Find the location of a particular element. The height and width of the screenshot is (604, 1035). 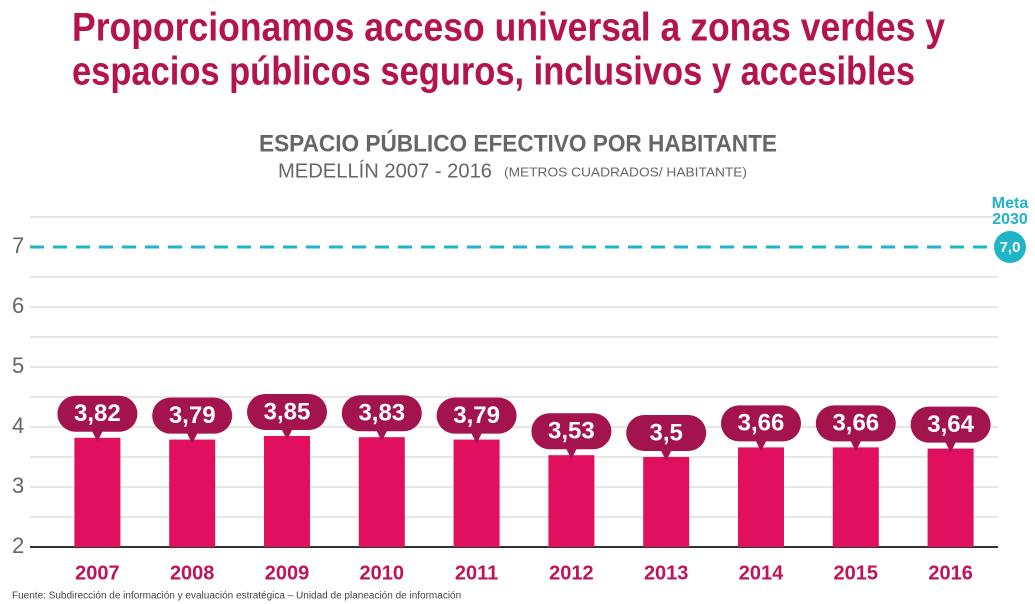

x-tick-label: 2010 is located at coordinates (382, 573).